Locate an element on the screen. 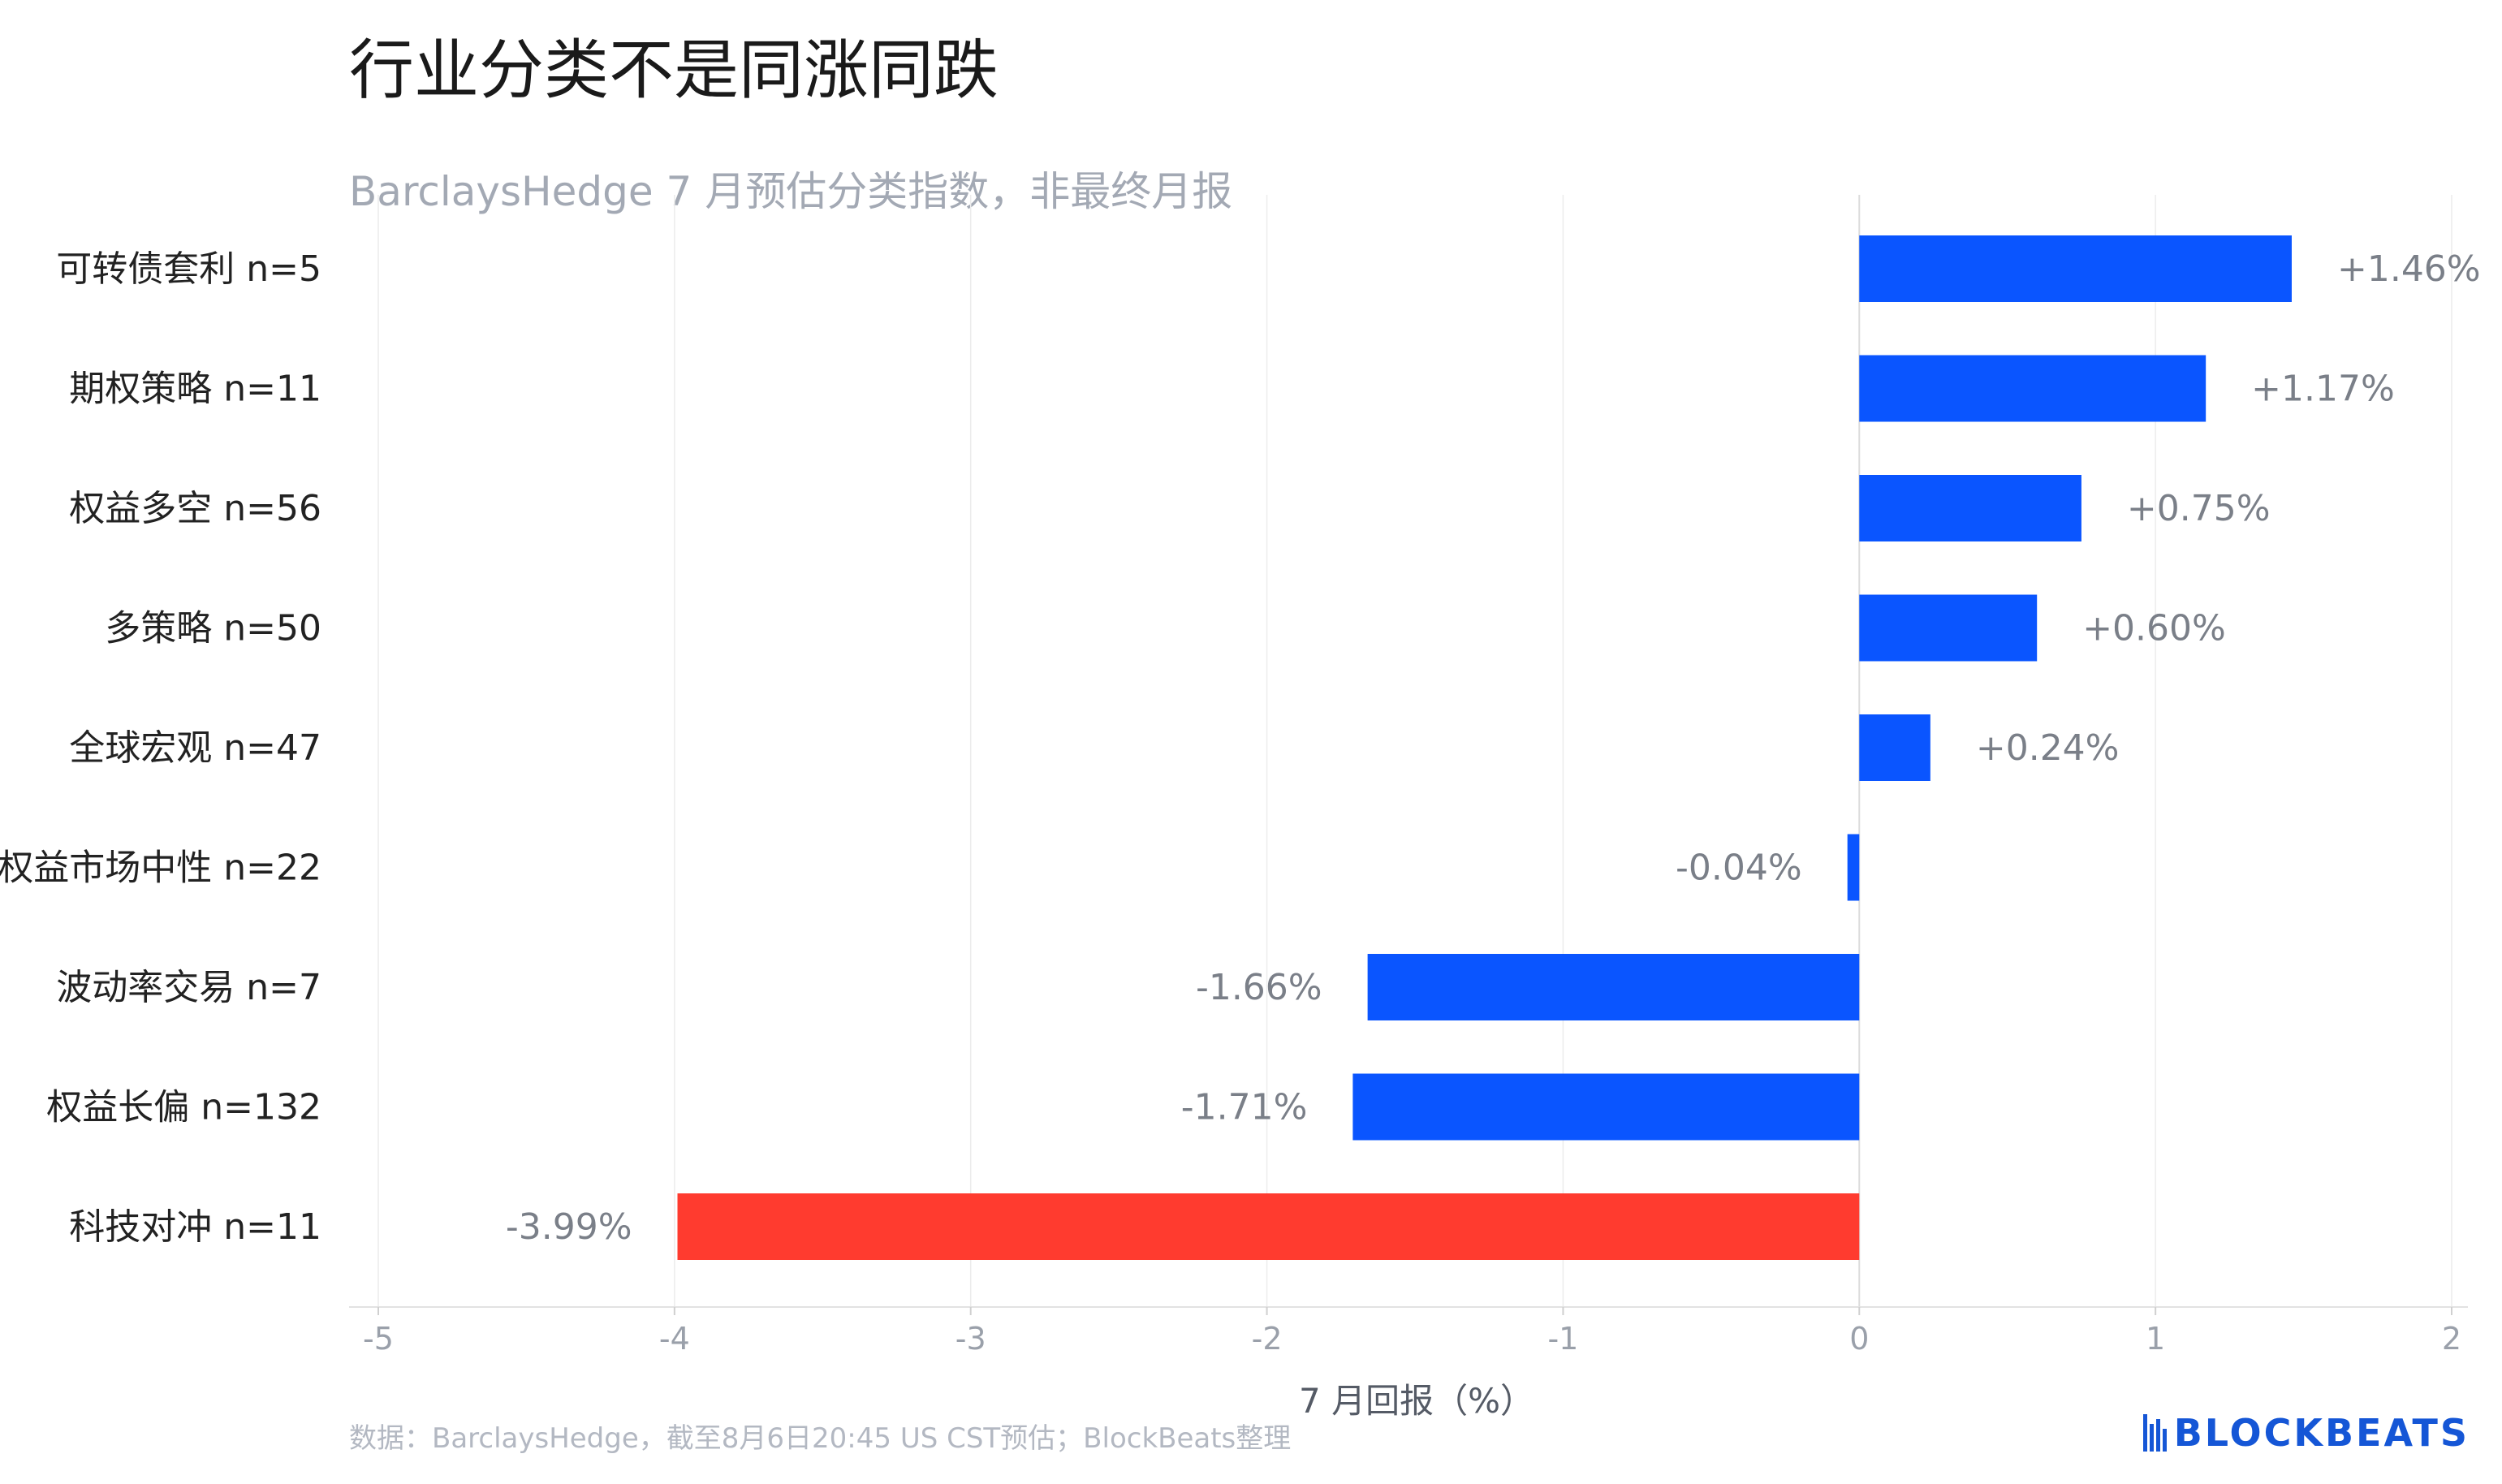 The width and height of the screenshot is (2502, 1484). category-label: 权益市场中性 n=22 is located at coordinates (160, 868).